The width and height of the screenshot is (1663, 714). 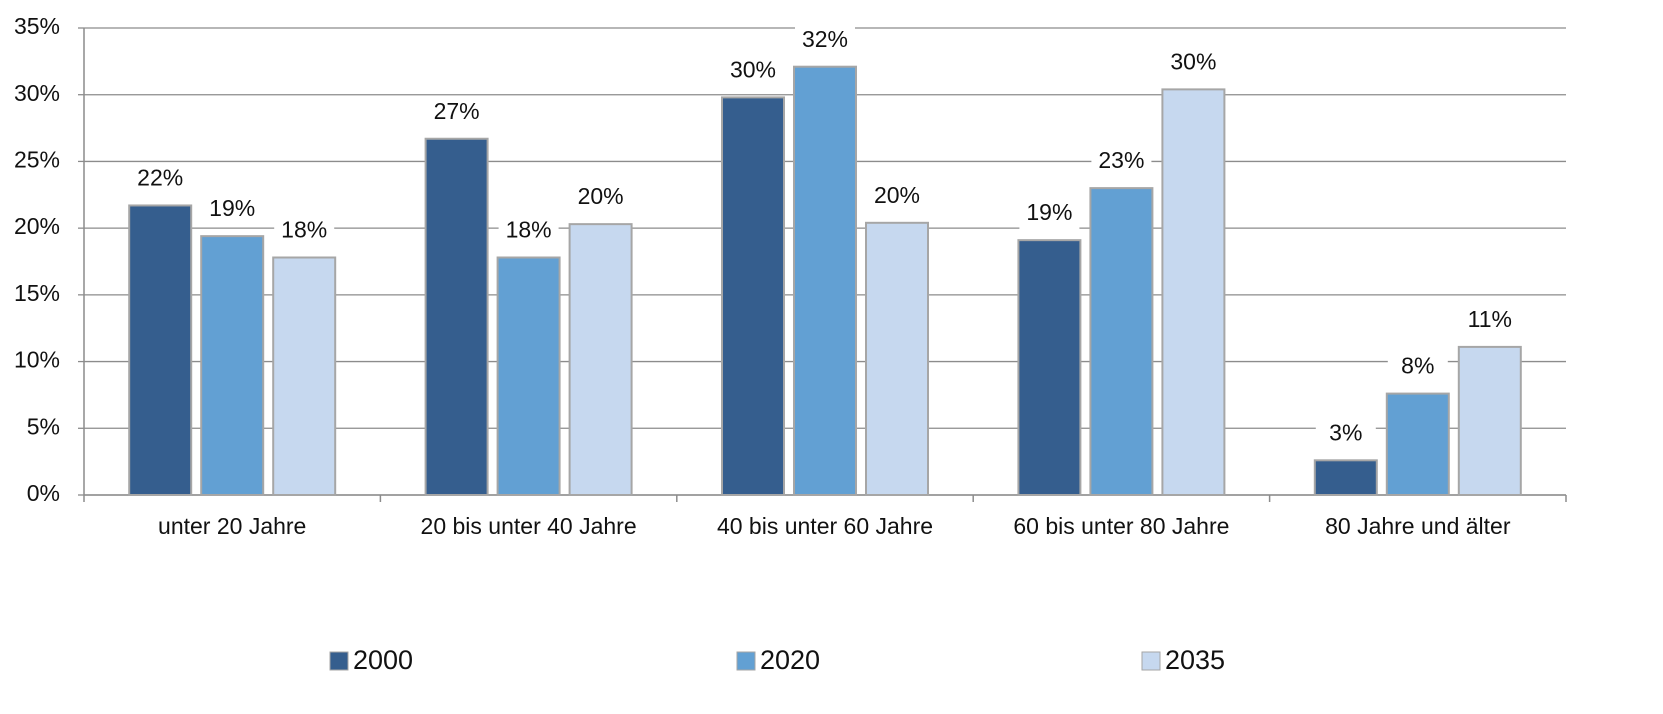 I want to click on y-tick-label: 30%, so click(x=37, y=93).